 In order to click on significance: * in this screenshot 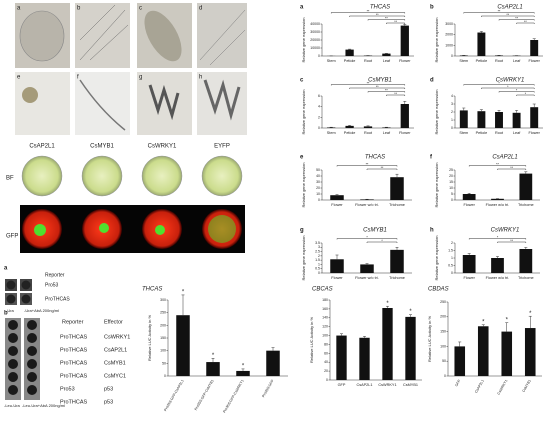, I will do `click(483, 322)`.